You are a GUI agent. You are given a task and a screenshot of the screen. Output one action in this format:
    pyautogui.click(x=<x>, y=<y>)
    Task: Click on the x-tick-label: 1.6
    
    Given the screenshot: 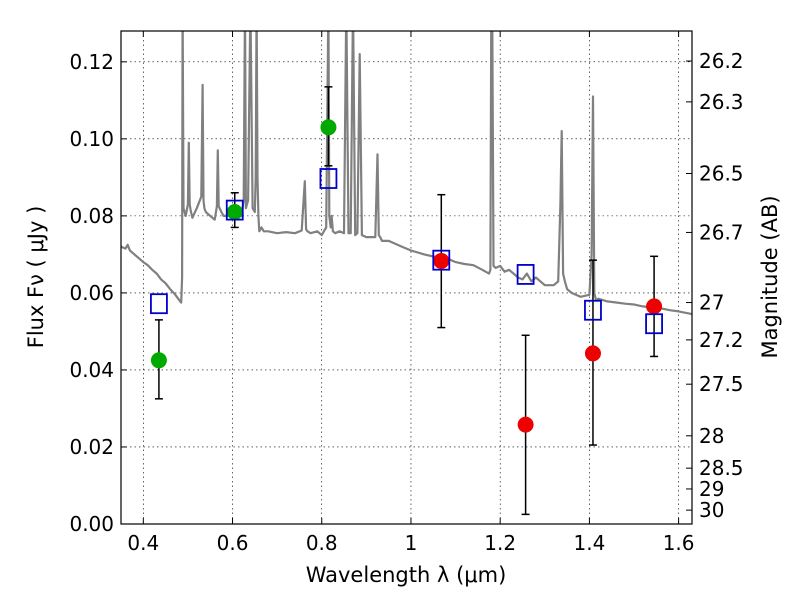 What is the action you would take?
    pyautogui.click(x=679, y=543)
    